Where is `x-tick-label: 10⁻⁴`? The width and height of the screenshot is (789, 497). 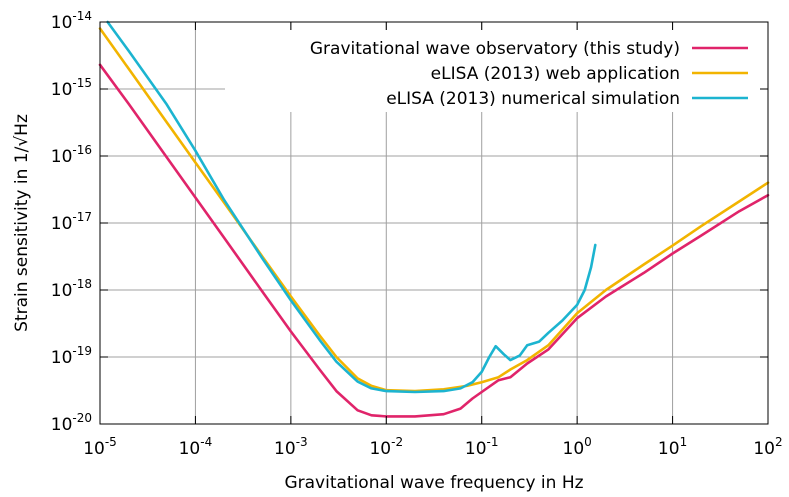
x-tick-label: 10⁻⁴ is located at coordinates (196, 447).